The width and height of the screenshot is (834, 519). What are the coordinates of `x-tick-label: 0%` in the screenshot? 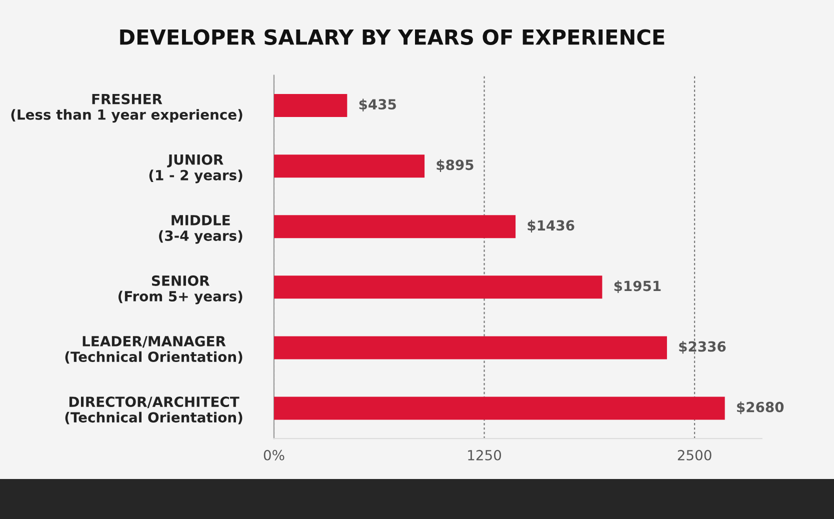 It's located at (274, 455).